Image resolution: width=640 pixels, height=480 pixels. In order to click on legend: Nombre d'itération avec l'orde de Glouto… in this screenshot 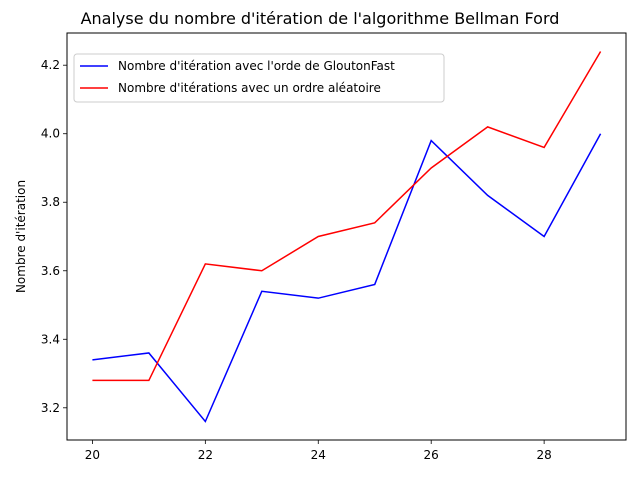, I will do `click(259, 78)`.